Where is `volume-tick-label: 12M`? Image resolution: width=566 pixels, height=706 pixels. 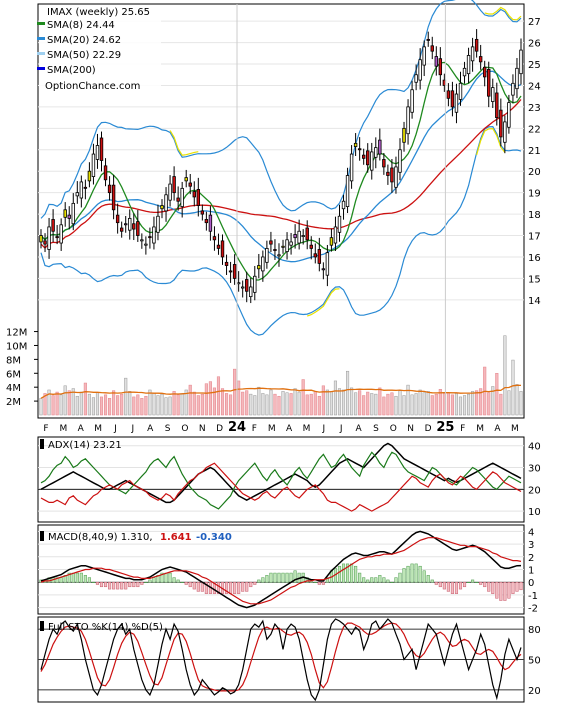
volume-tick-label: 12M is located at coordinates (16, 333).